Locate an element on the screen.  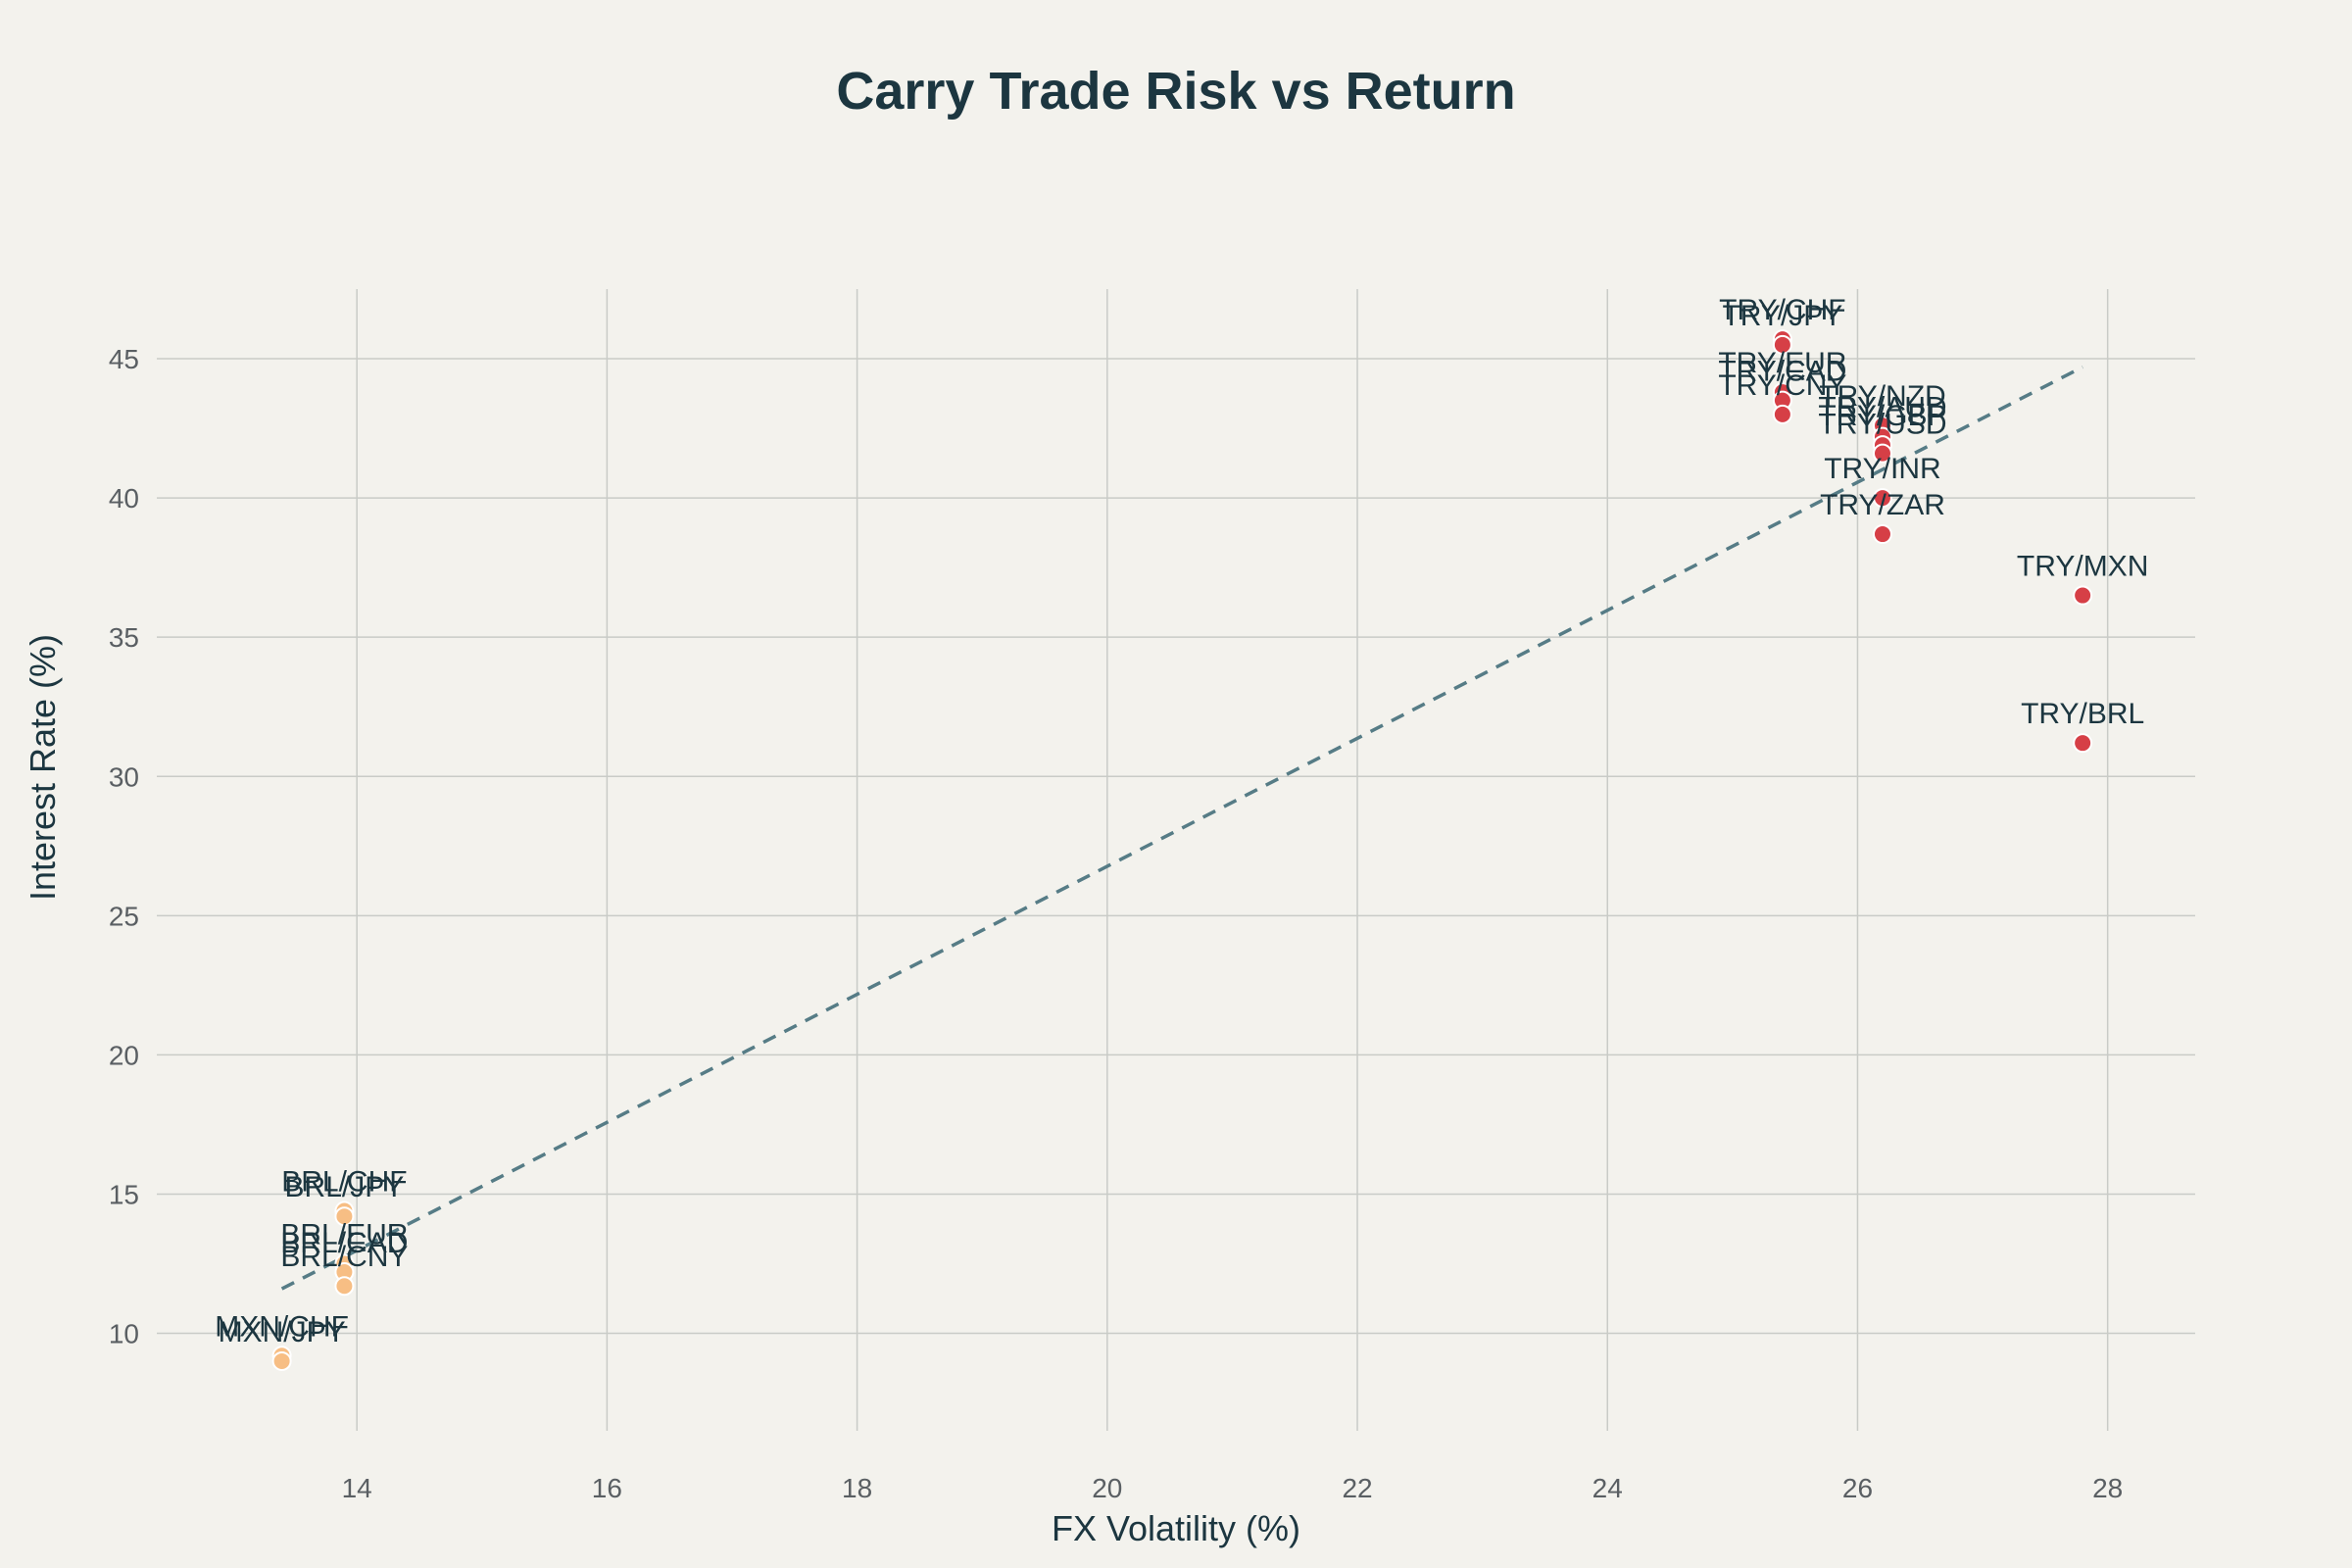
point-label: TRY/ZAR is located at coordinates (1882, 505).